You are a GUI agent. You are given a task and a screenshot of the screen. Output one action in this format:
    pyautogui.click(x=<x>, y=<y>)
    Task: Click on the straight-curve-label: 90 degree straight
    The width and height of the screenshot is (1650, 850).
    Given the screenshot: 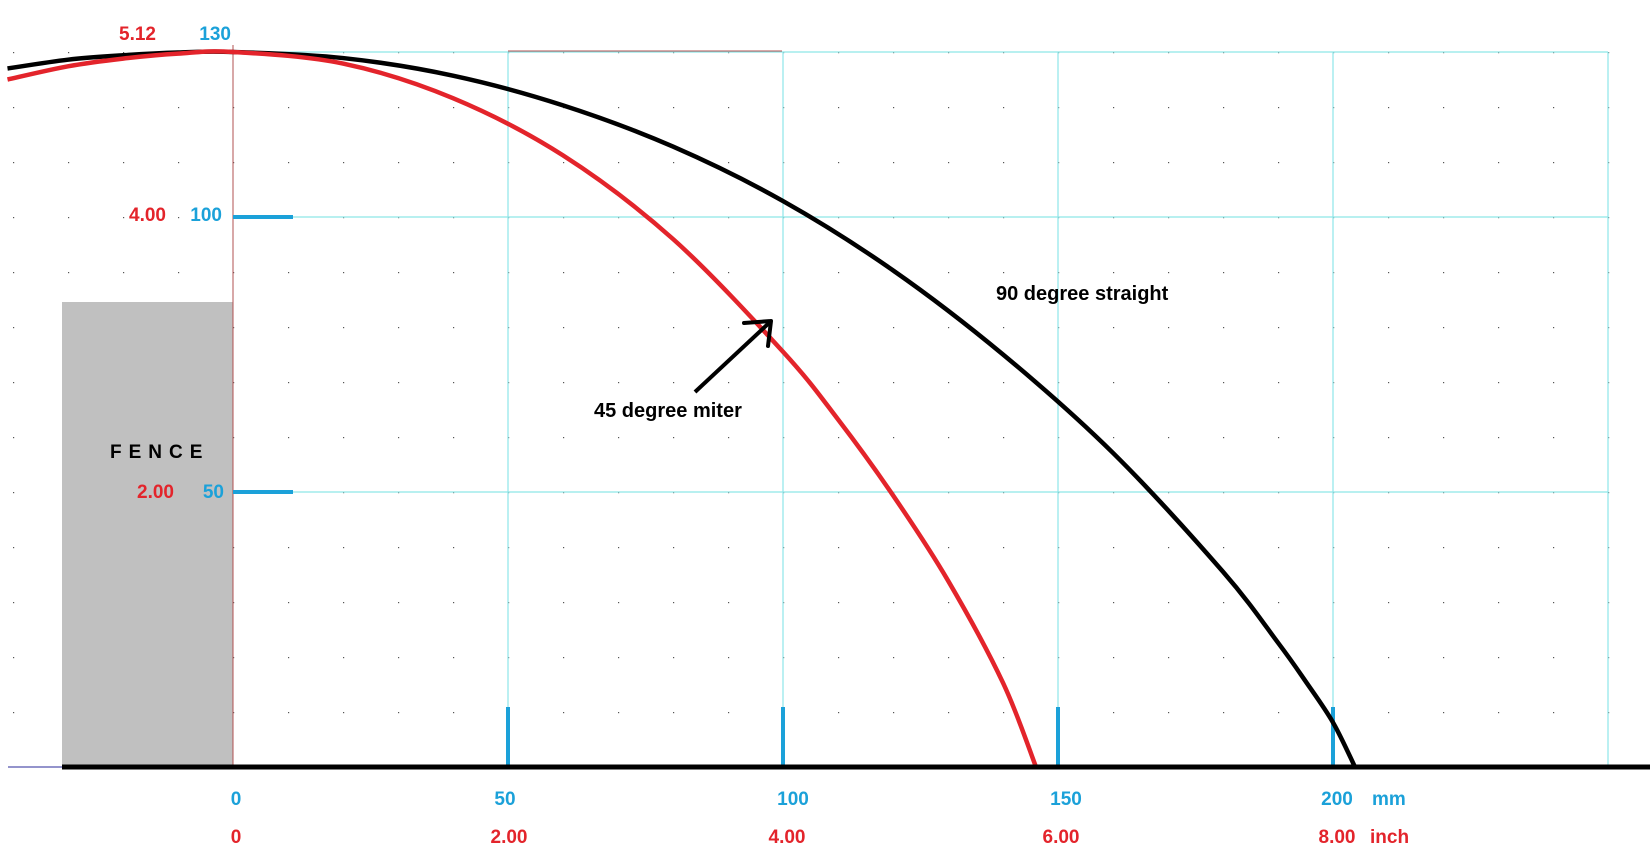 What is the action you would take?
    pyautogui.click(x=1082, y=294)
    